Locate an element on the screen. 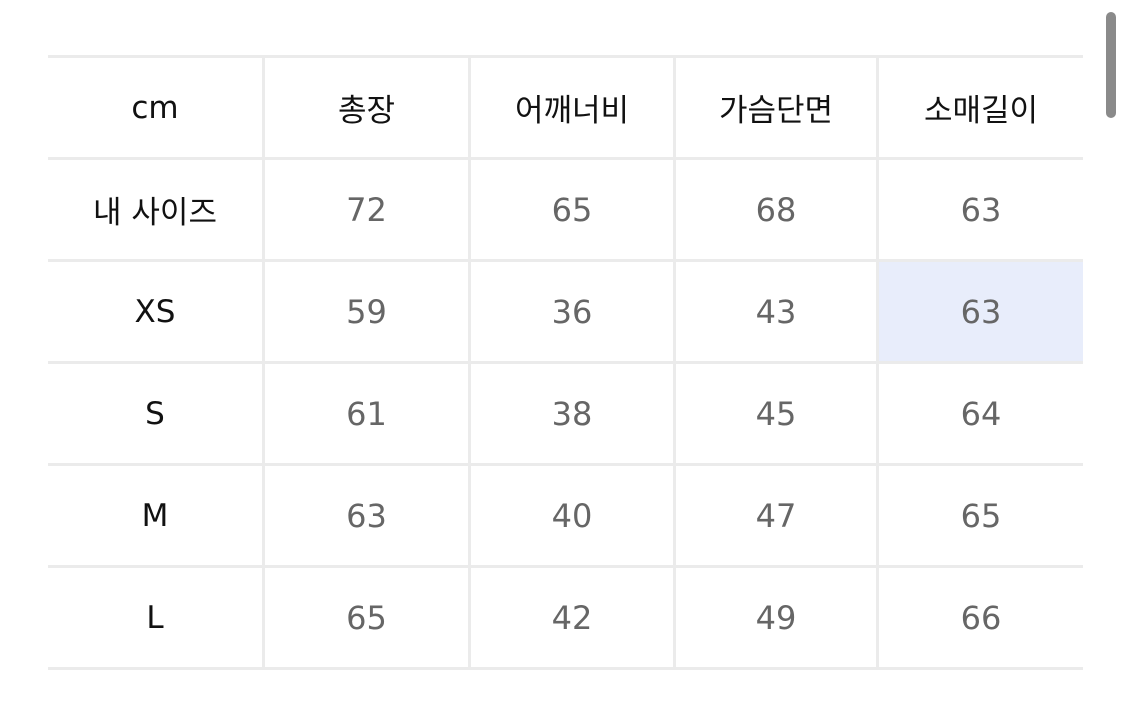 The image size is (1125, 723). column-header: 소매길이 is located at coordinates (981, 109).